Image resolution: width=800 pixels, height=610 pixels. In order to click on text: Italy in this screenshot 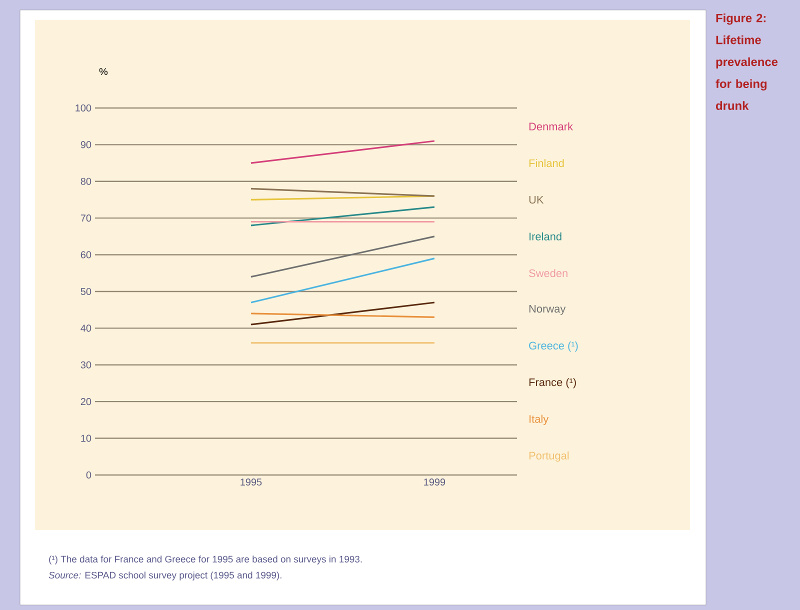, I will do `click(539, 419)`.